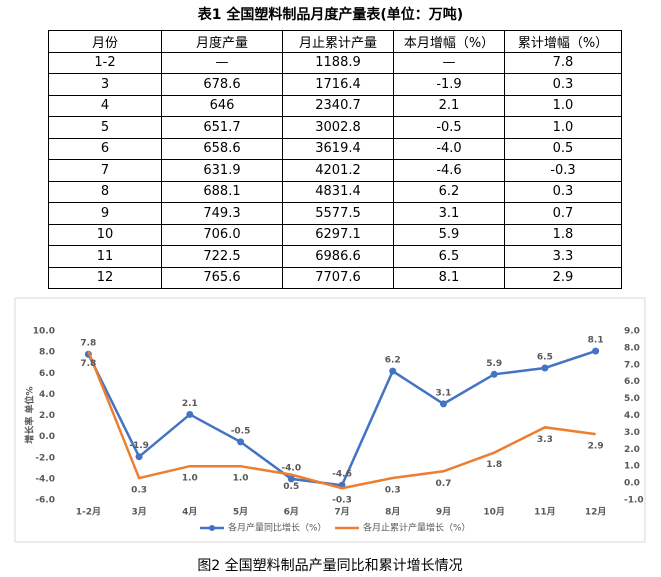 This screenshot has height=577, width=661. I want to click on row: 10 706.0 6297.1 5.9 1.8, so click(335, 234).